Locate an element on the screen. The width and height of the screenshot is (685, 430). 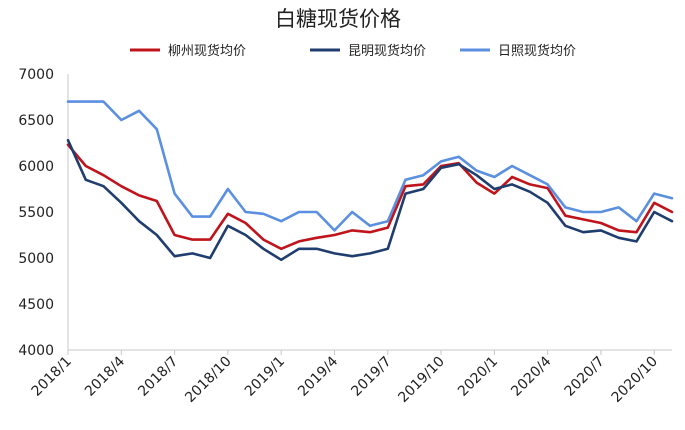
y-tick-label: 5000 is located at coordinates (36, 259).